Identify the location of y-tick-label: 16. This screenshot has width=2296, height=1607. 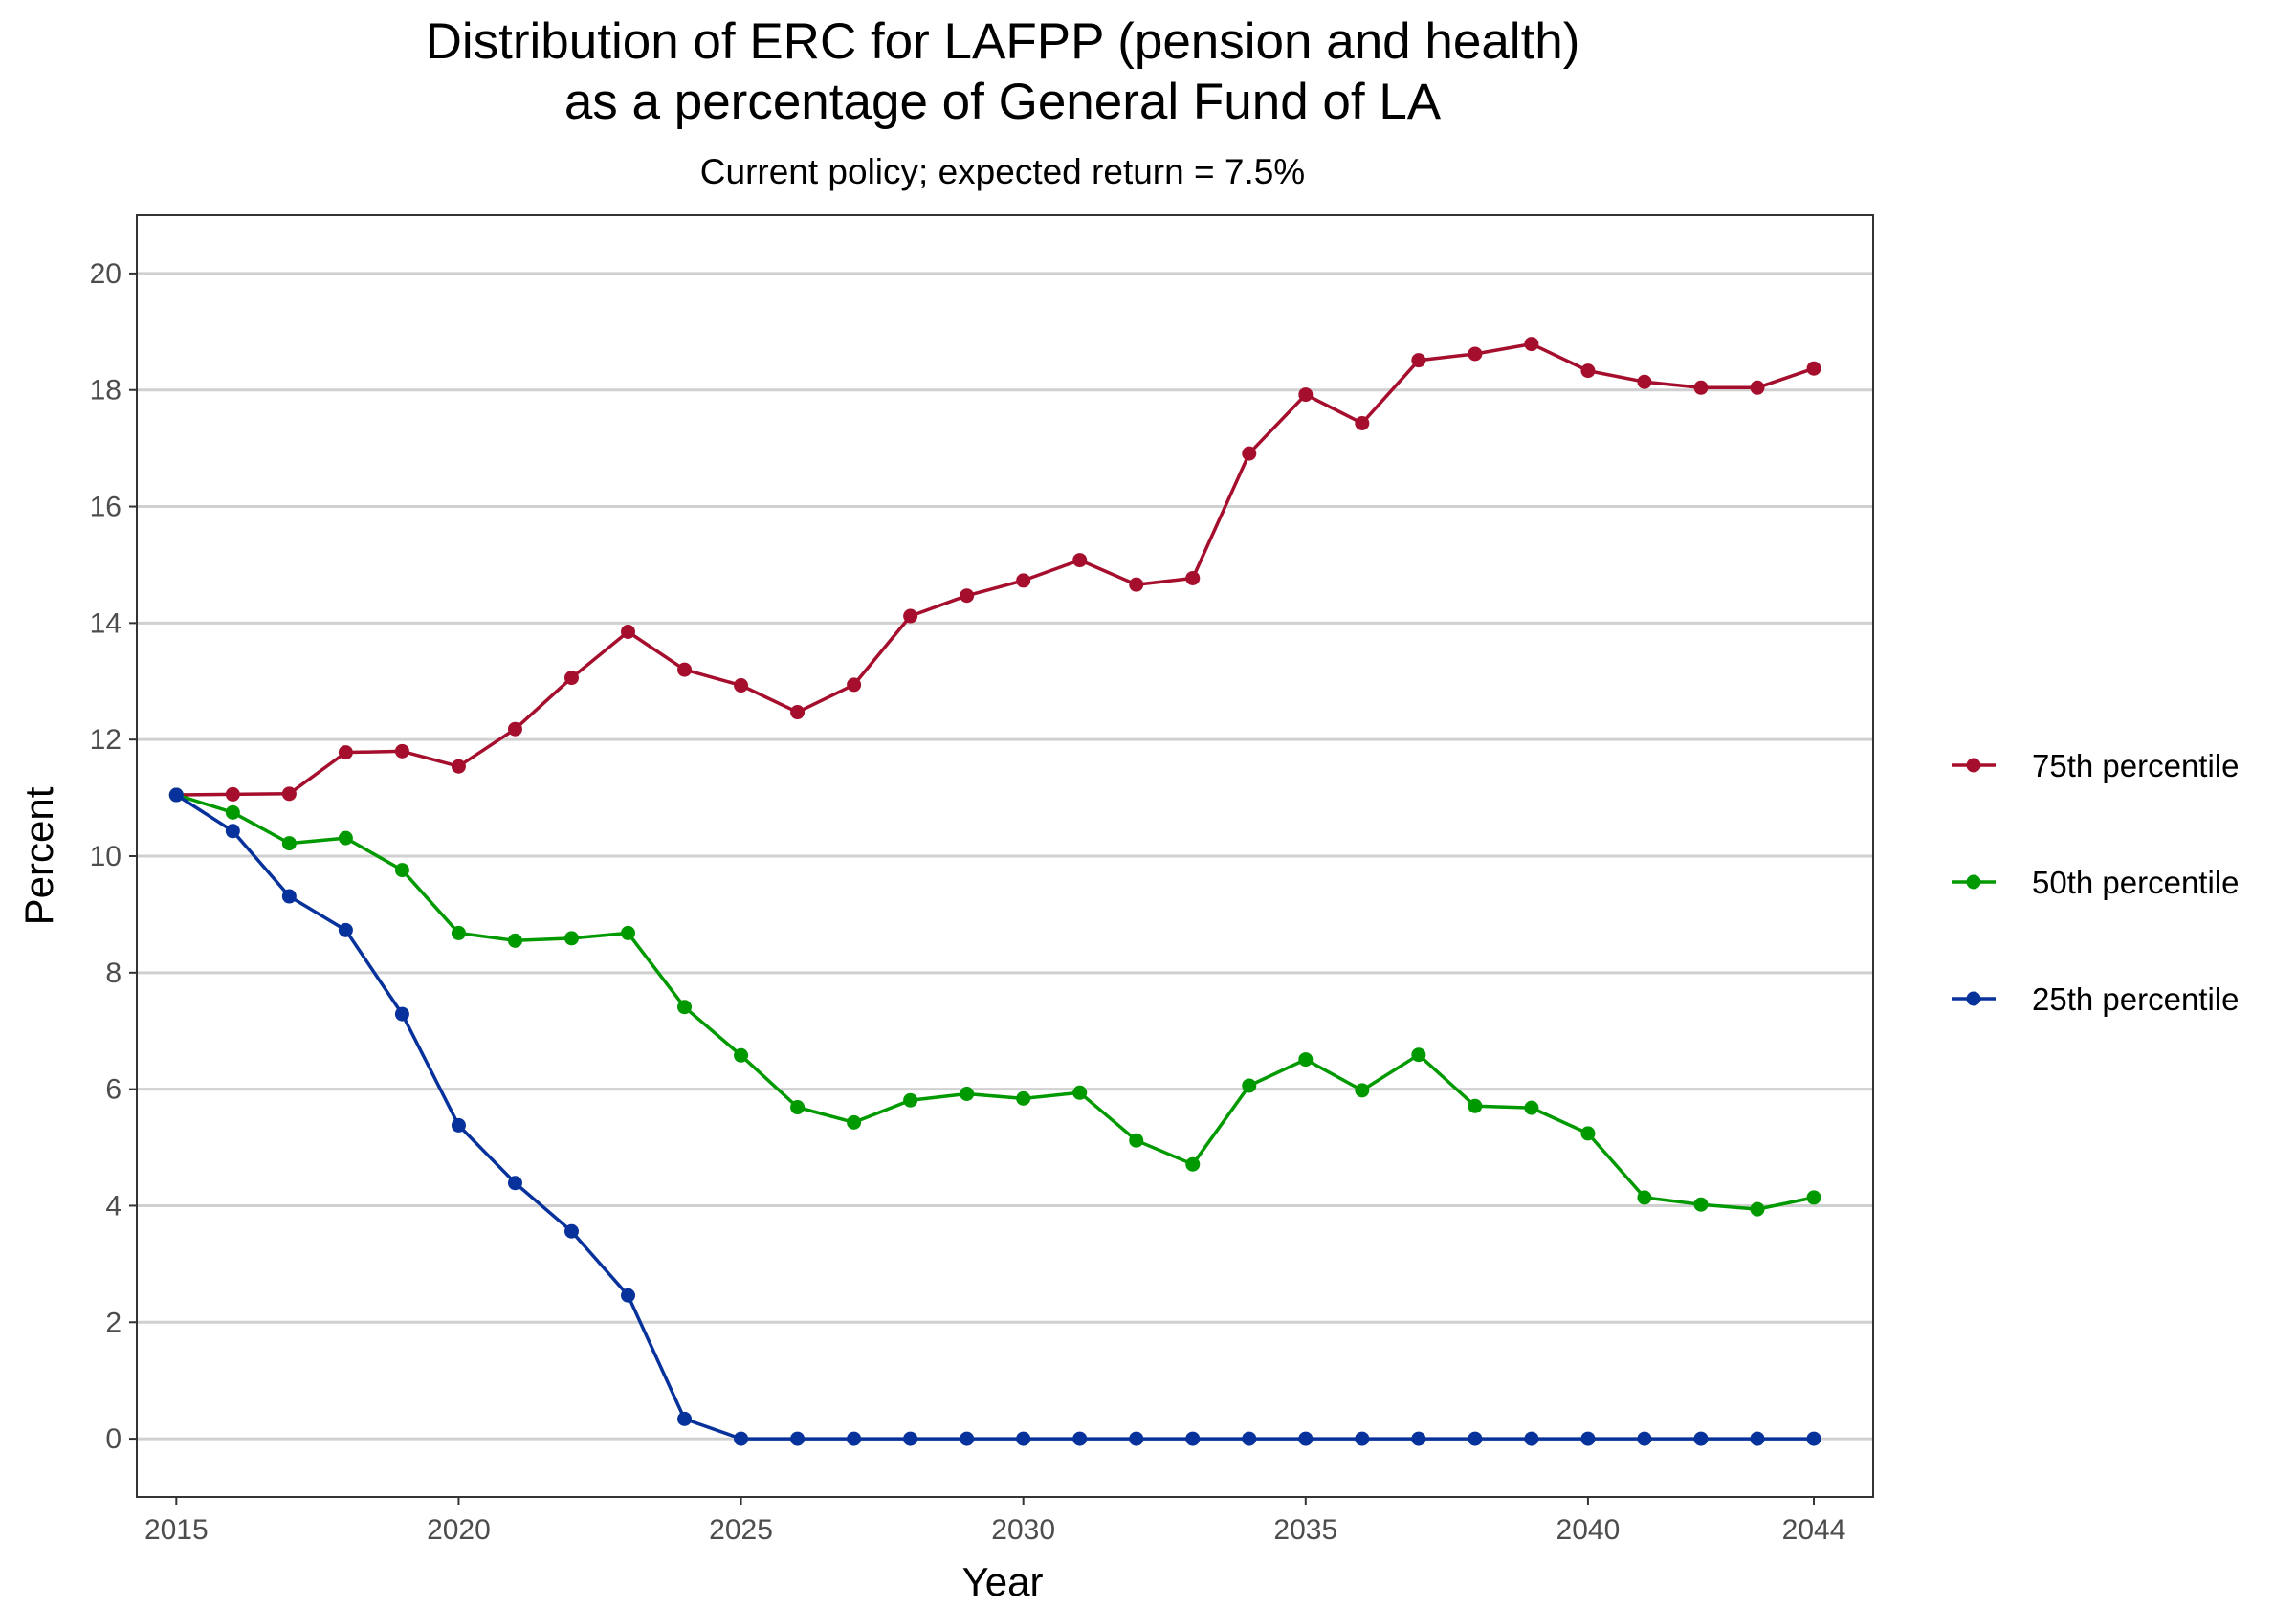
(106, 507).